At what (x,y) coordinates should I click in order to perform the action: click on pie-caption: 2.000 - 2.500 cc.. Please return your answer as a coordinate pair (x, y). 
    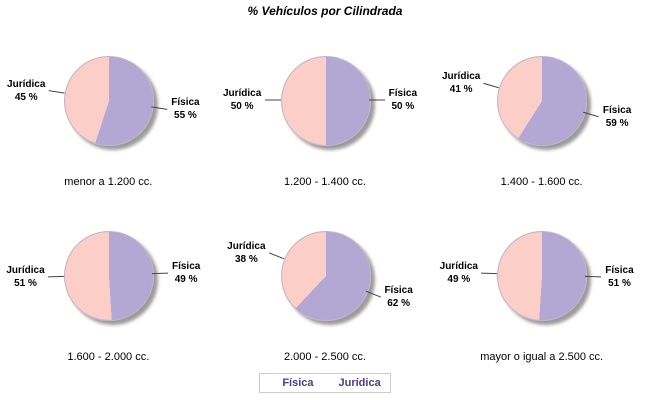
    Looking at the image, I should click on (325, 357).